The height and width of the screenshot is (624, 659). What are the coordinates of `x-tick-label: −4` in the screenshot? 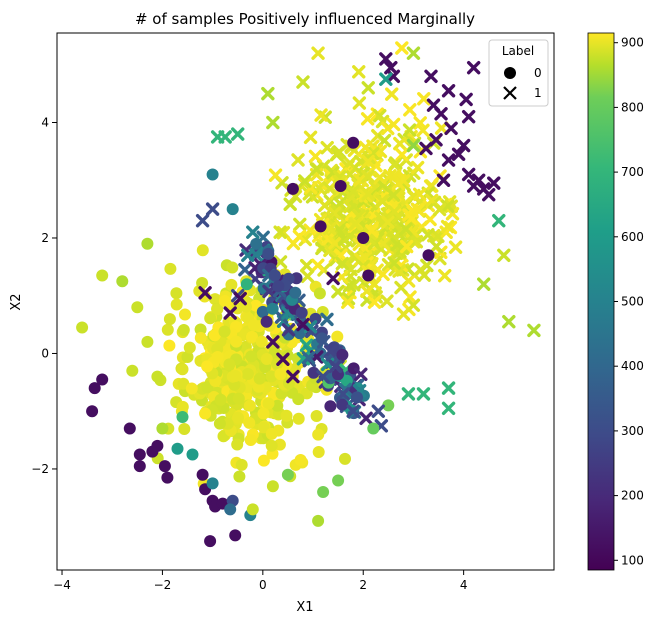 It's located at (62, 585).